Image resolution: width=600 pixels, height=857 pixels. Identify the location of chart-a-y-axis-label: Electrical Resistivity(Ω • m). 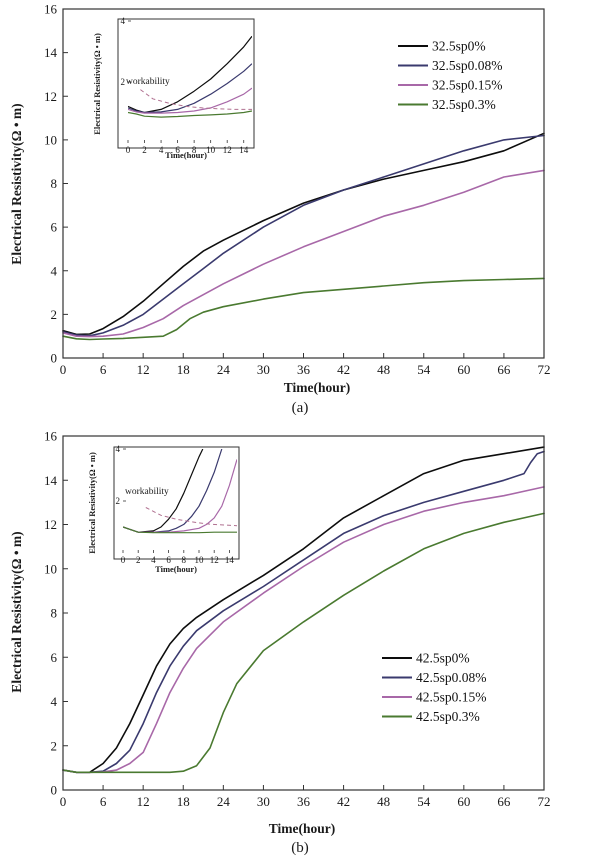
(16, 183).